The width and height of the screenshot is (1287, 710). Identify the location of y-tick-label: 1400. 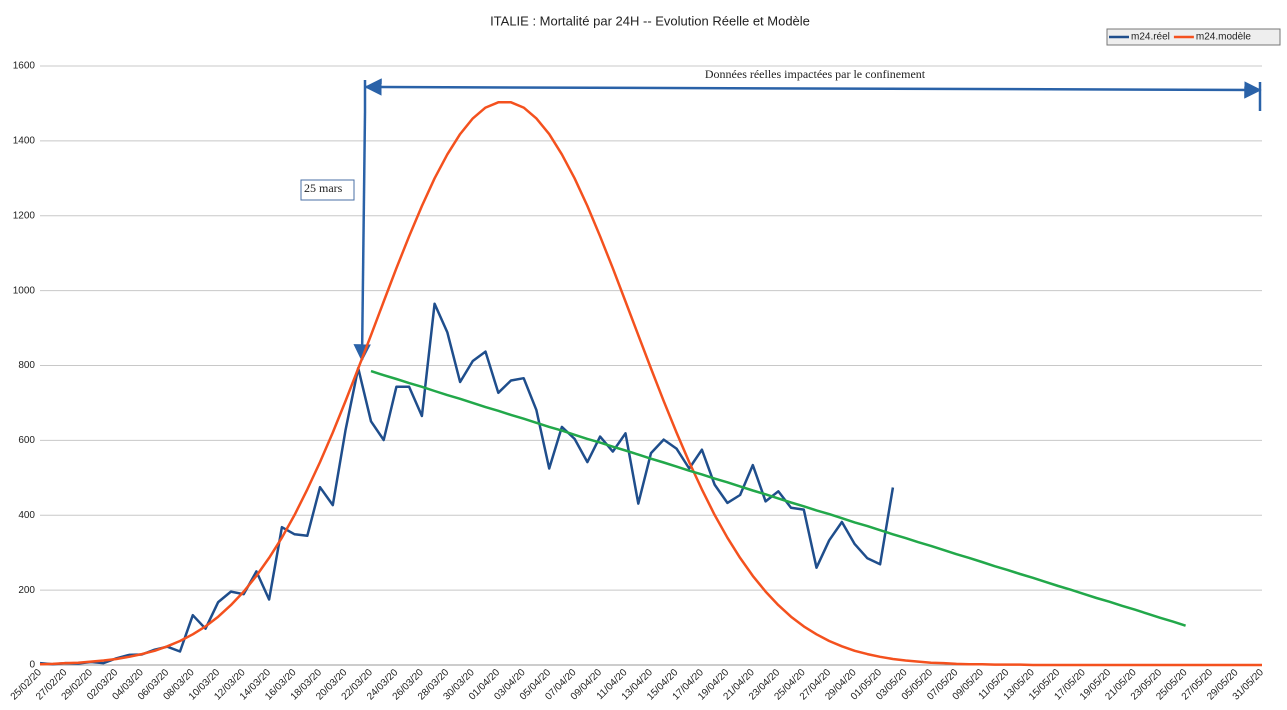
(24, 141).